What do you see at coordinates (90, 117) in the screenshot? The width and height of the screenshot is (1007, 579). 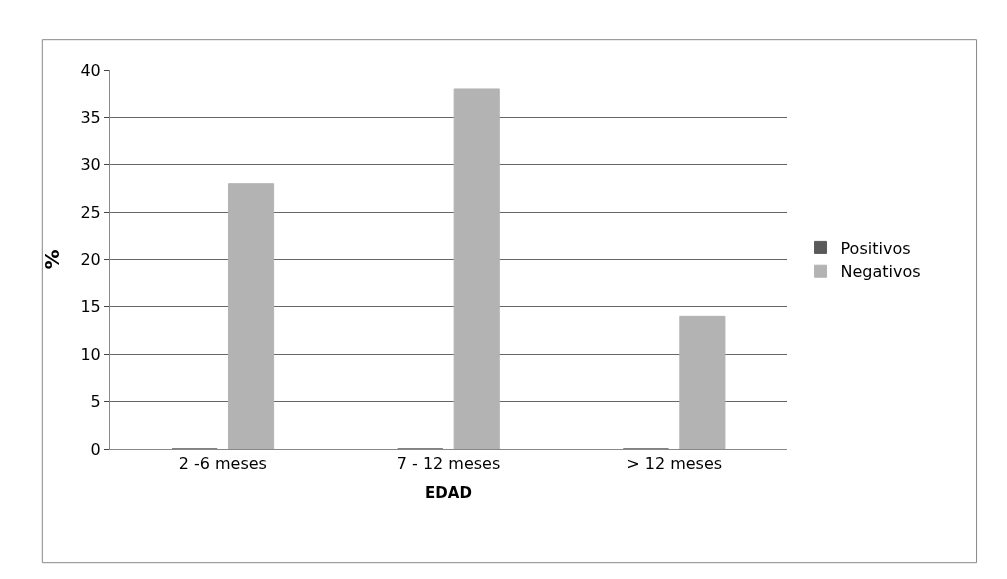 I see `y-tick-label: 35` at bounding box center [90, 117].